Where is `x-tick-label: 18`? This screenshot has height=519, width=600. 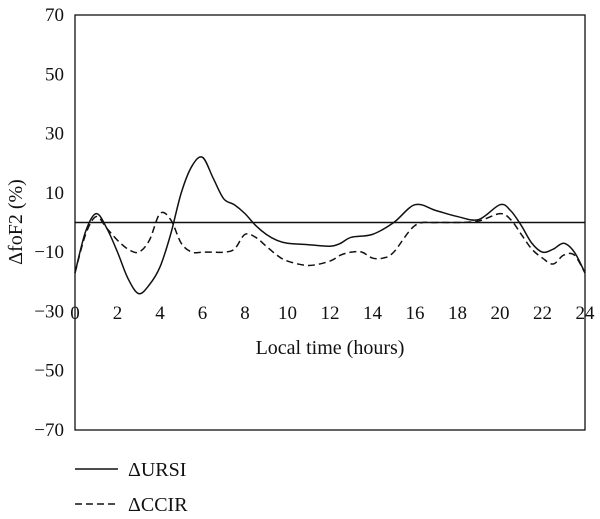 x-tick-label: 18 is located at coordinates (457, 313).